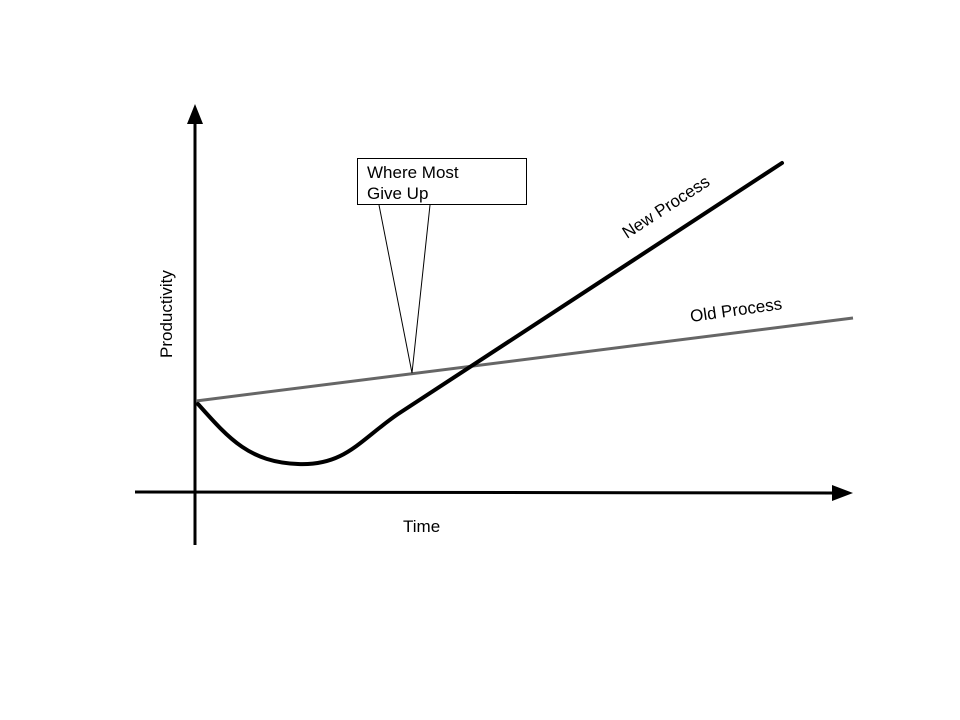 The width and height of the screenshot is (960, 720). What do you see at coordinates (421, 526) in the screenshot?
I see `x-axis-label: Time` at bounding box center [421, 526].